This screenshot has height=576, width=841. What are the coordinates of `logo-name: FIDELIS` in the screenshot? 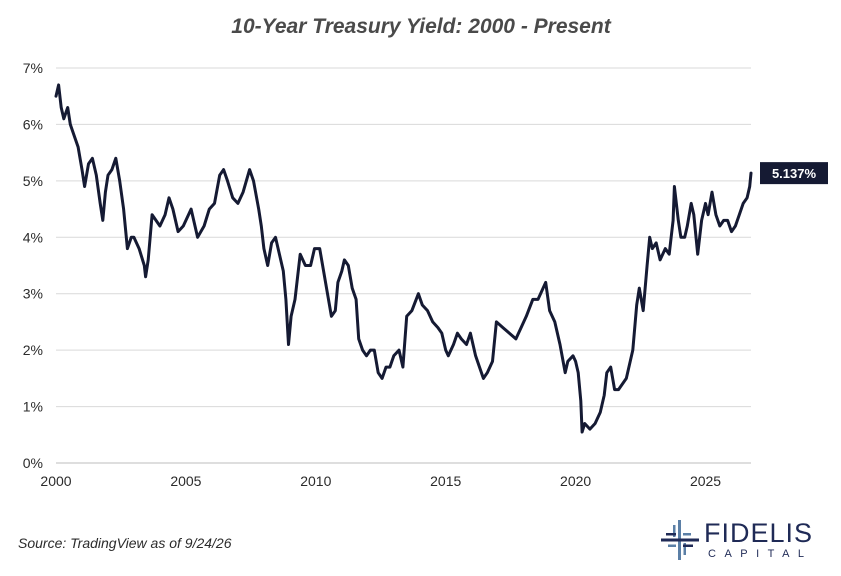 It's located at (759, 533).